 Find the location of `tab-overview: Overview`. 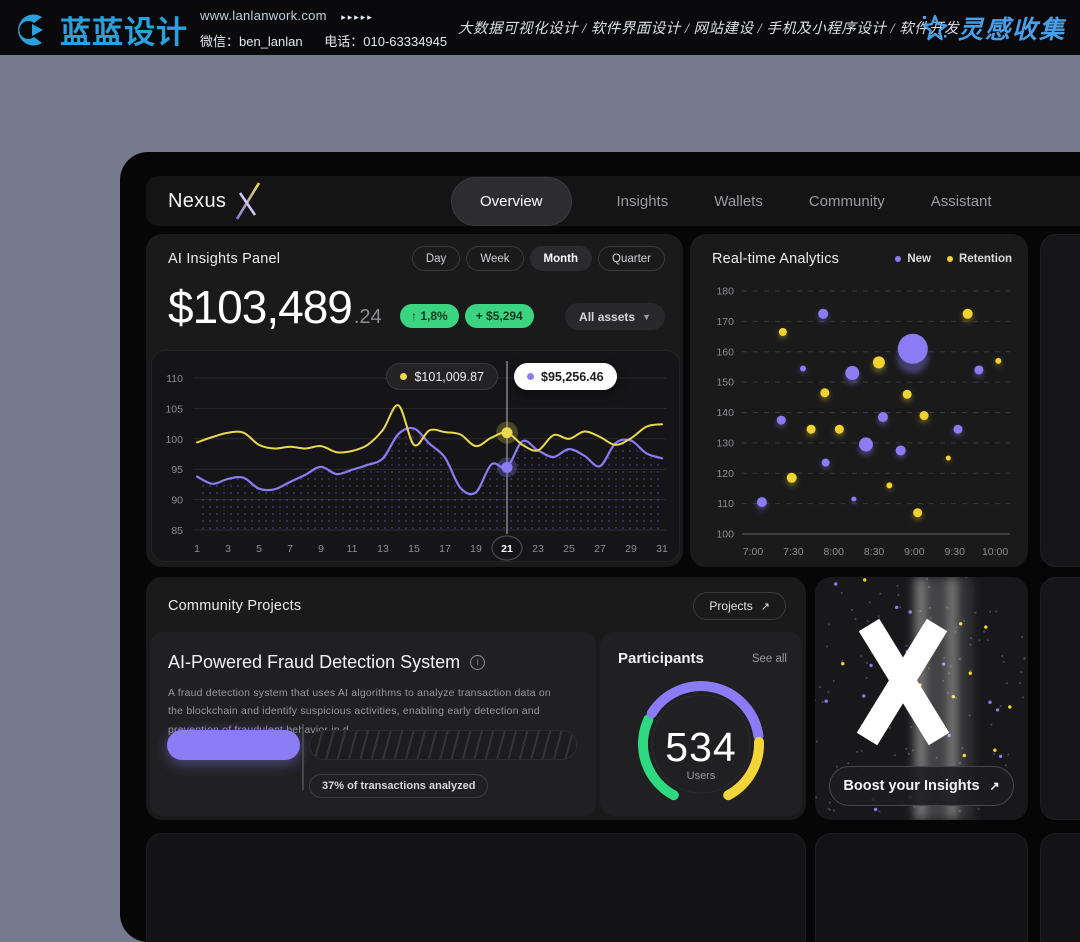

tab-overview: Overview is located at coordinates (511, 201).